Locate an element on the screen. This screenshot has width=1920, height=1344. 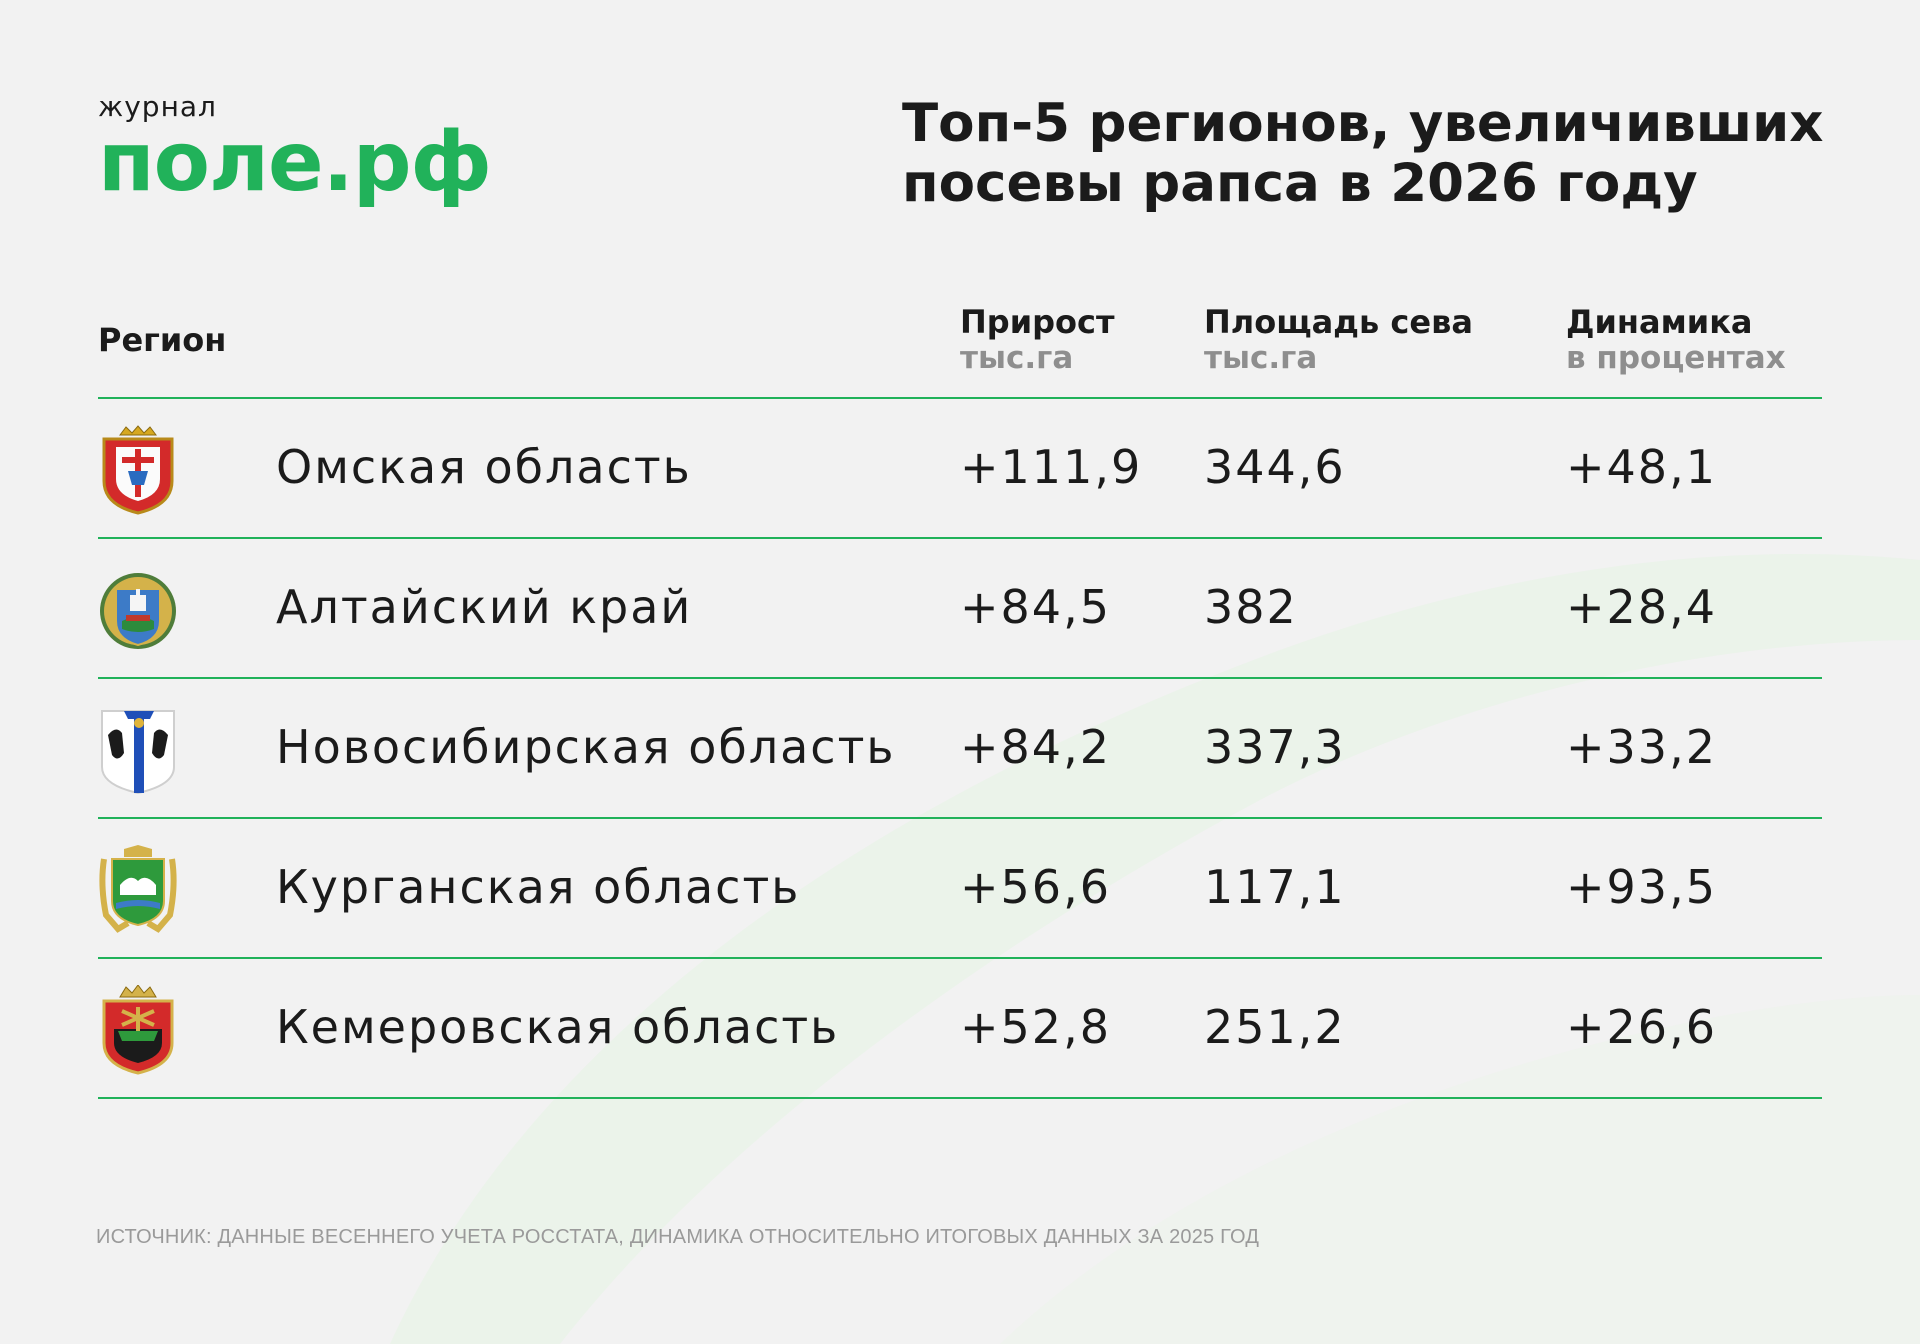
area-value: 337,3 is located at coordinates (1275, 747).